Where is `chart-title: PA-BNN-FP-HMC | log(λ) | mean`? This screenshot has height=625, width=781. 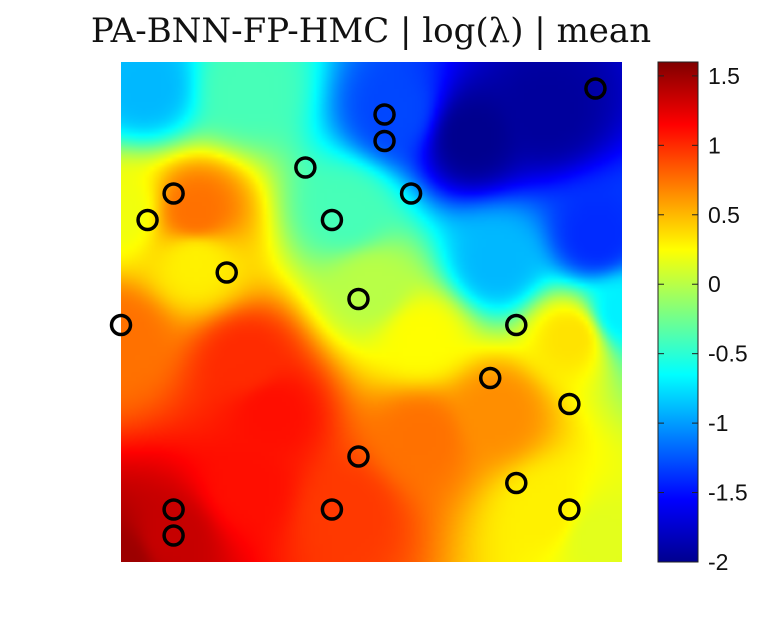 chart-title: PA-BNN-FP-HMC | log(λ) | mean is located at coordinates (371, 31).